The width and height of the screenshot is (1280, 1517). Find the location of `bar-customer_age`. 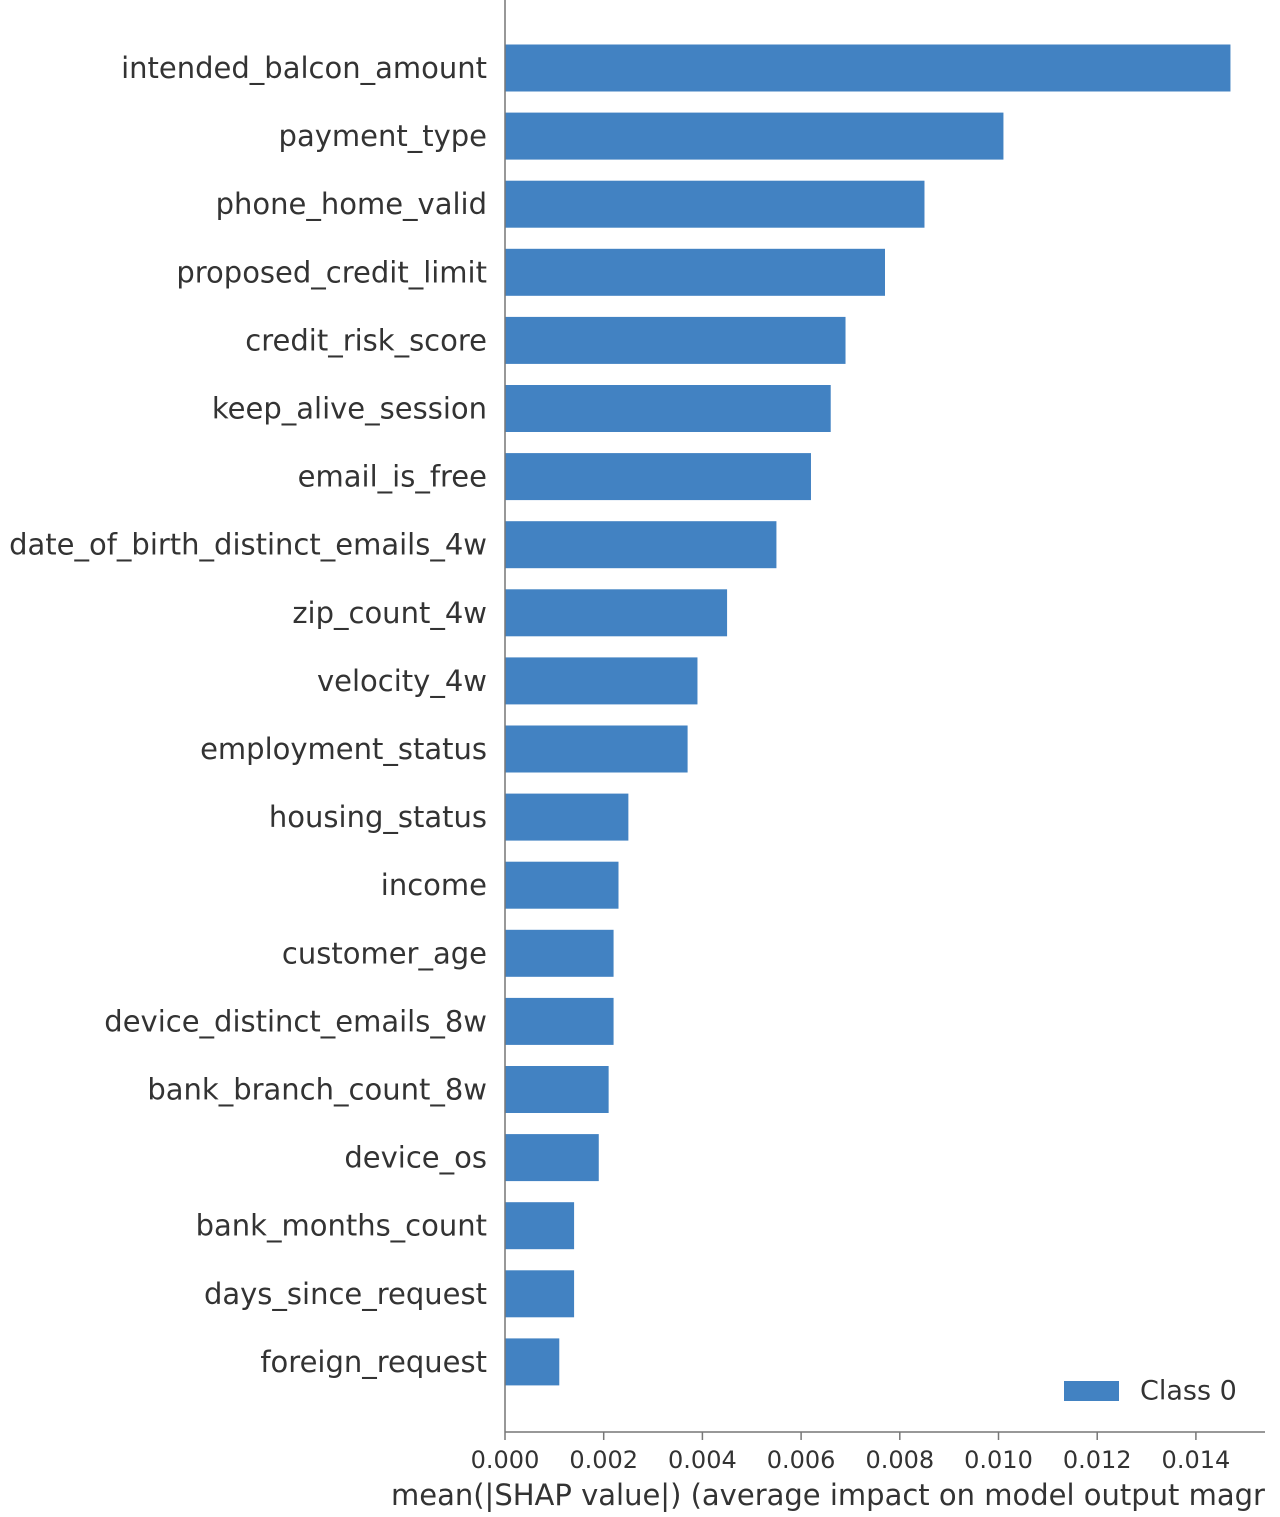

bar-customer_age is located at coordinates (559, 953).